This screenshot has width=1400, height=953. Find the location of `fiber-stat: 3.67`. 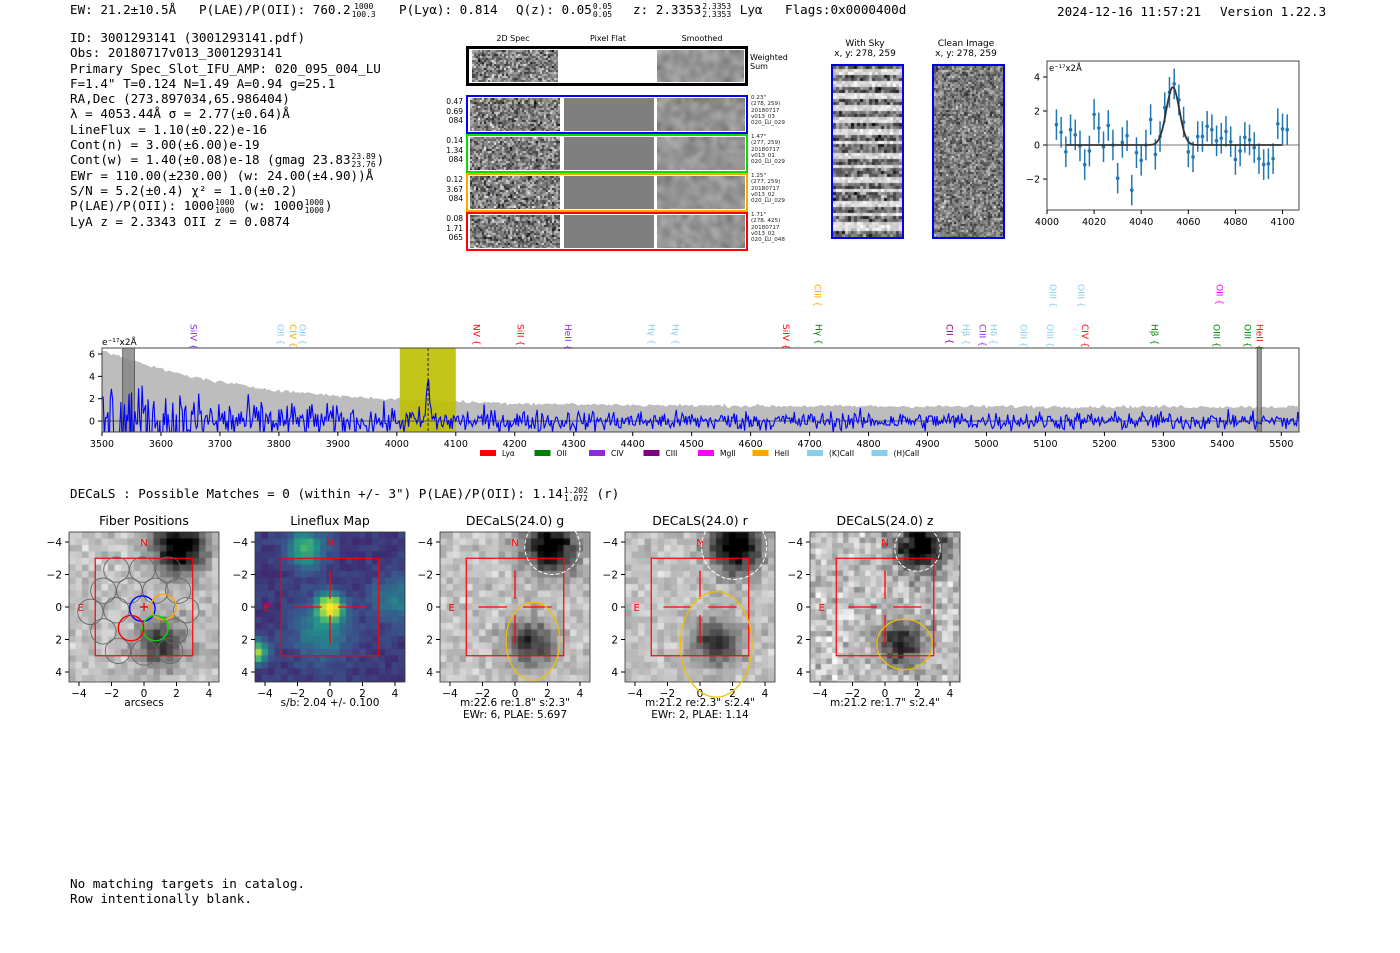

fiber-stat: 3.67 is located at coordinates (454, 189).